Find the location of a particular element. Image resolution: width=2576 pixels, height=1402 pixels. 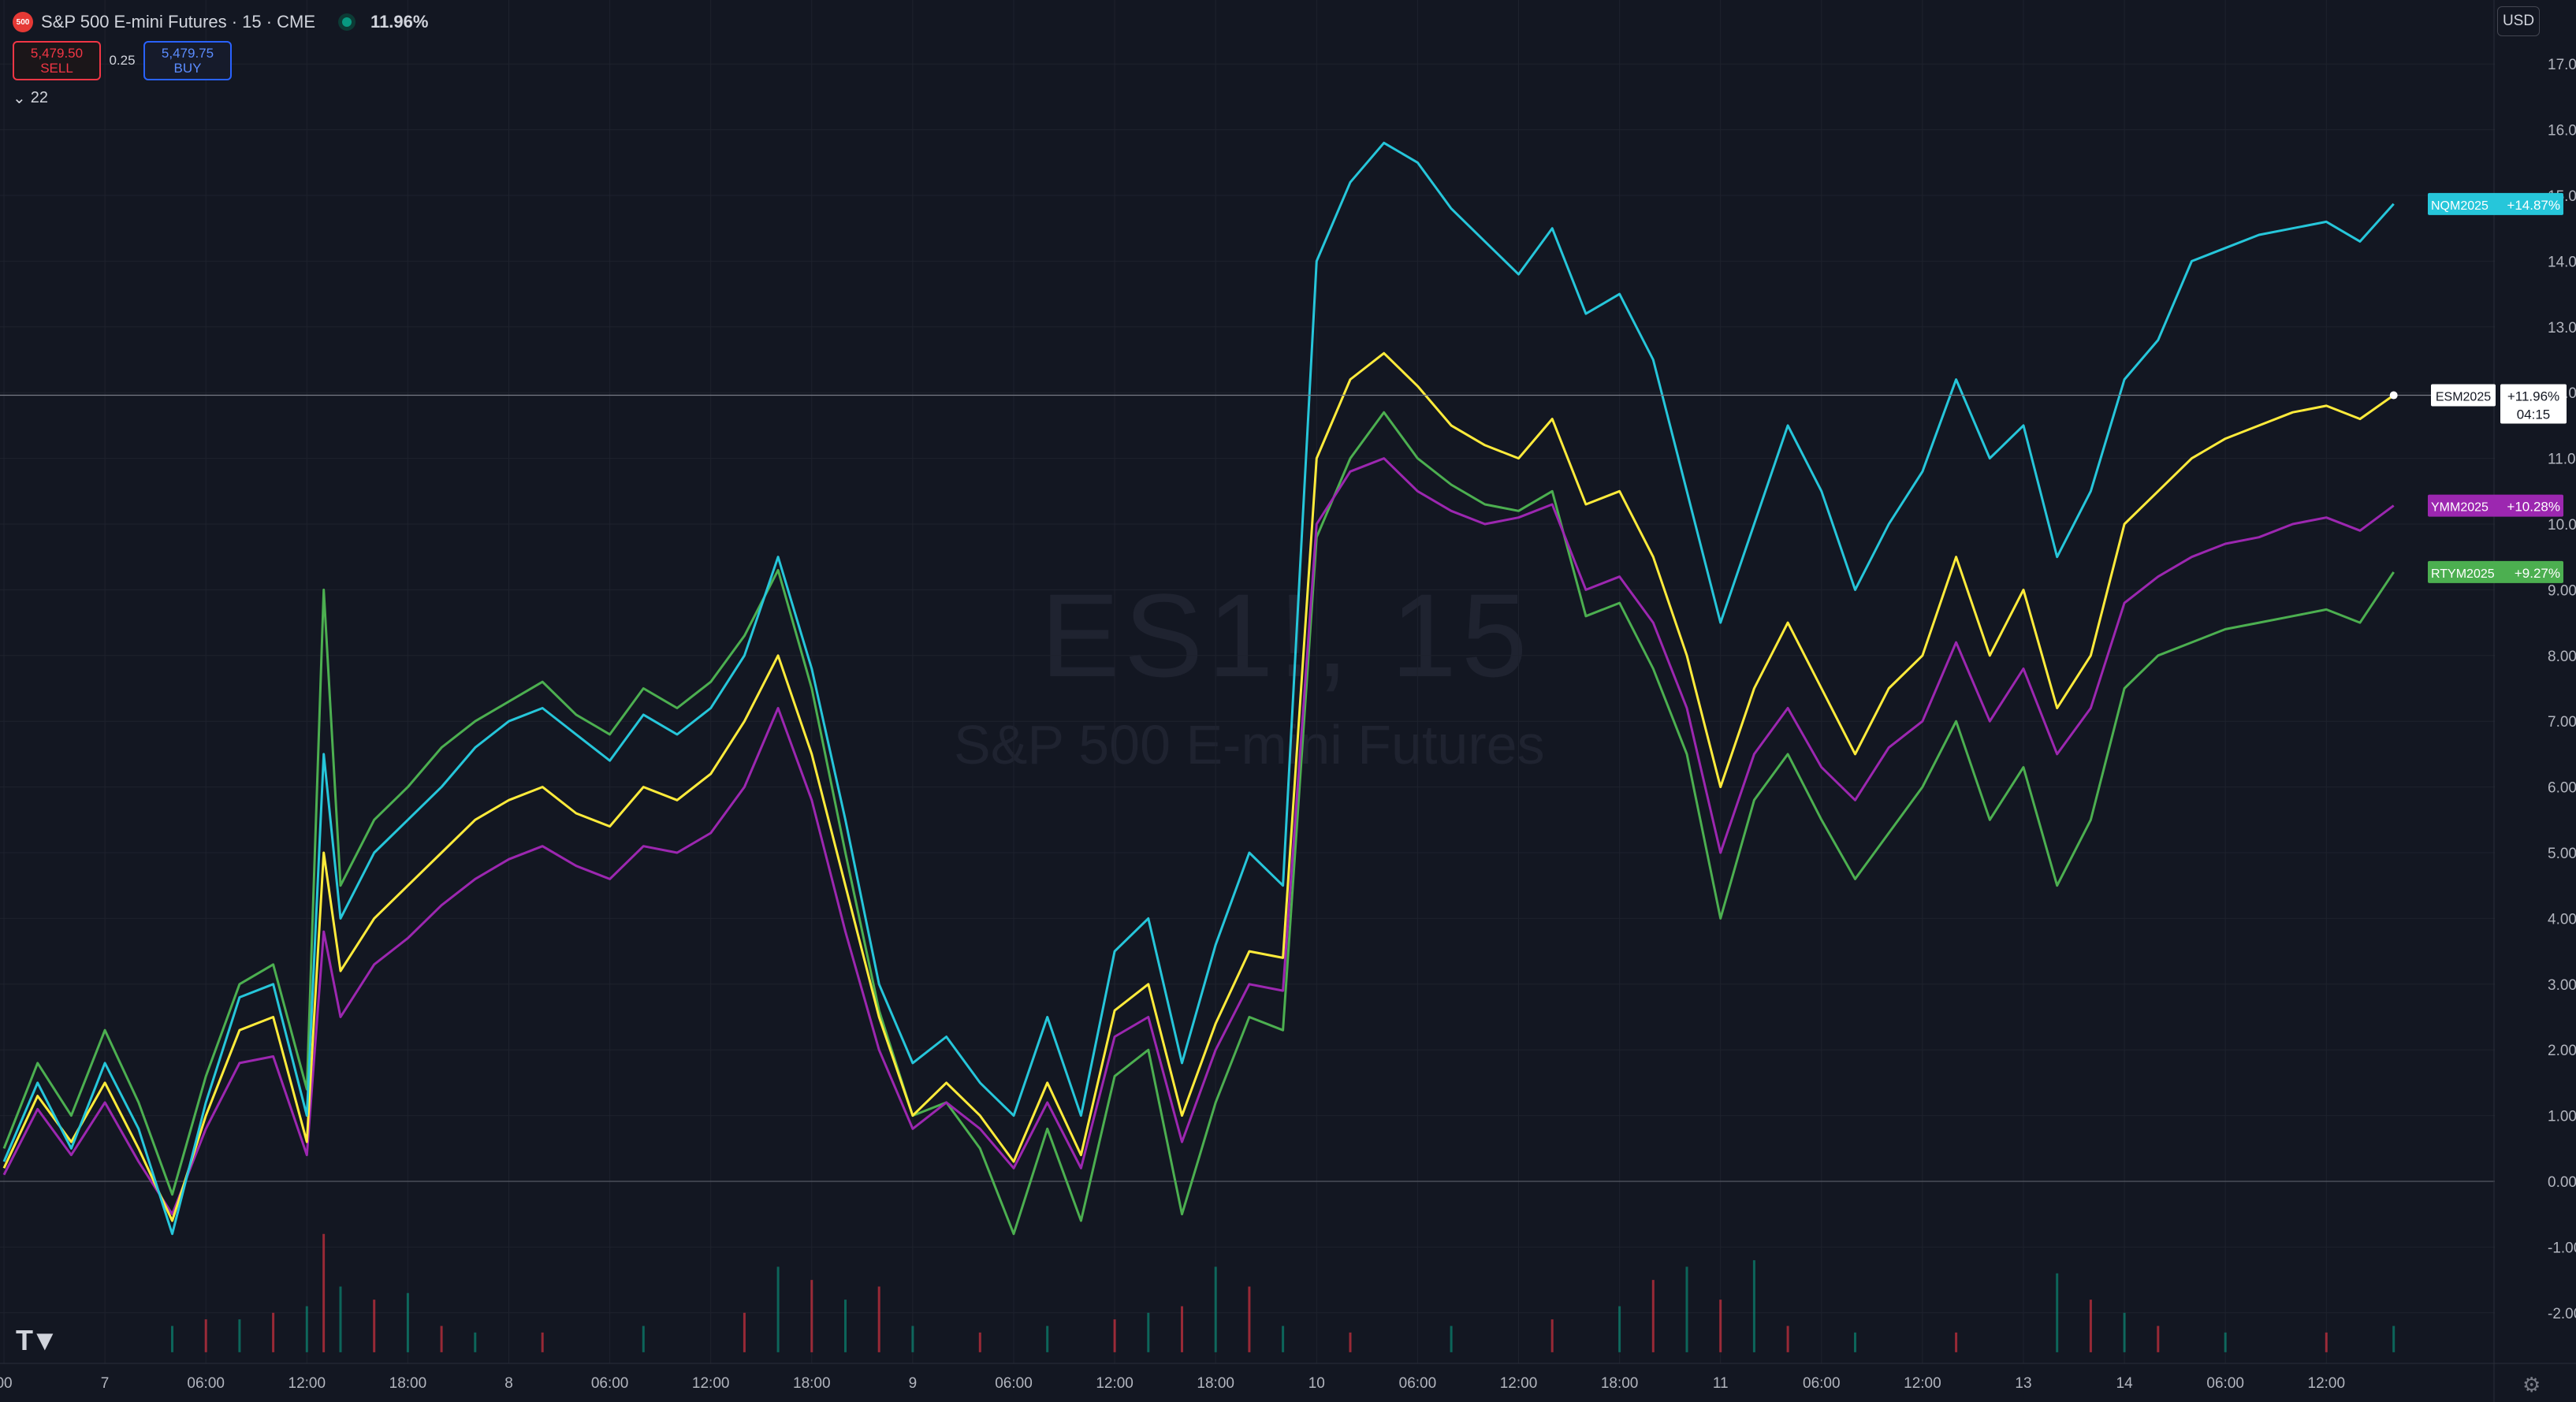

price-axis-label: 8.00% is located at coordinates (2562, 657).